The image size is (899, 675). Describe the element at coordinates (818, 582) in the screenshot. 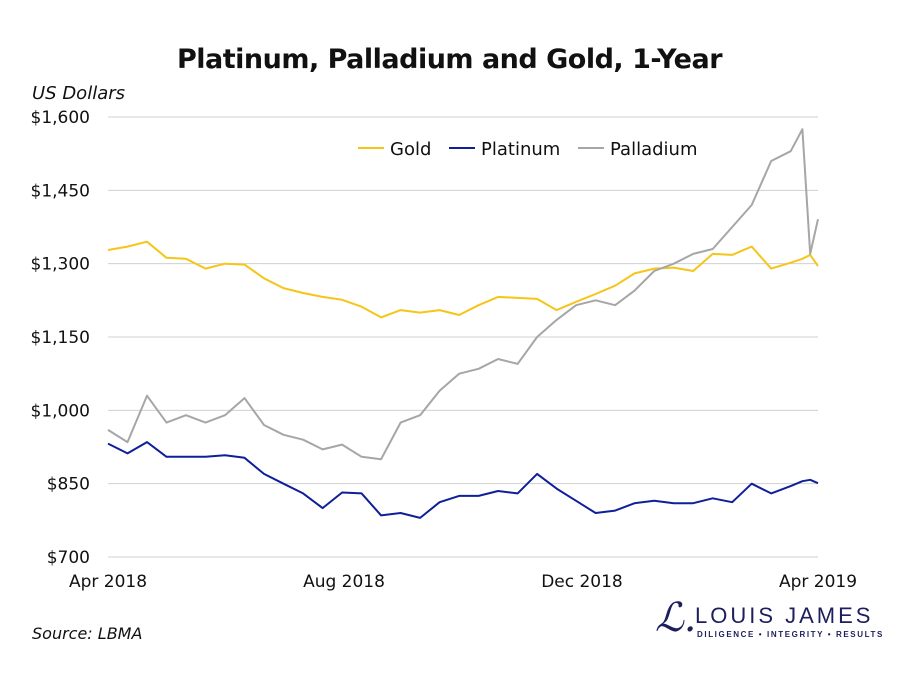

I see `x-tick-label: Apr 2019` at that location.